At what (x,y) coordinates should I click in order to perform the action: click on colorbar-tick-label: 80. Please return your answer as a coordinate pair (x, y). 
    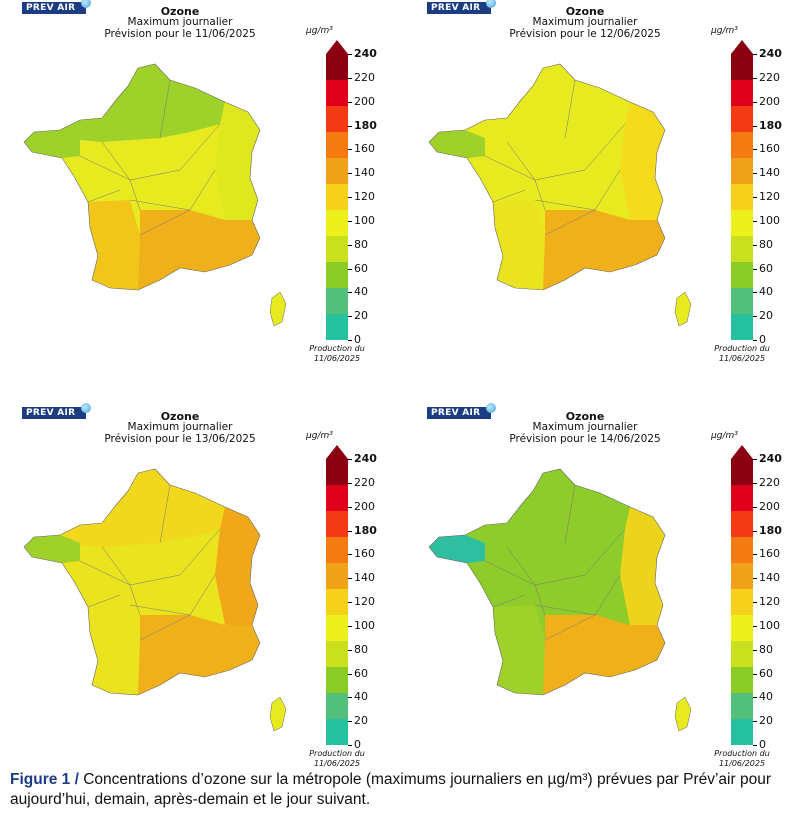
    Looking at the image, I should click on (766, 244).